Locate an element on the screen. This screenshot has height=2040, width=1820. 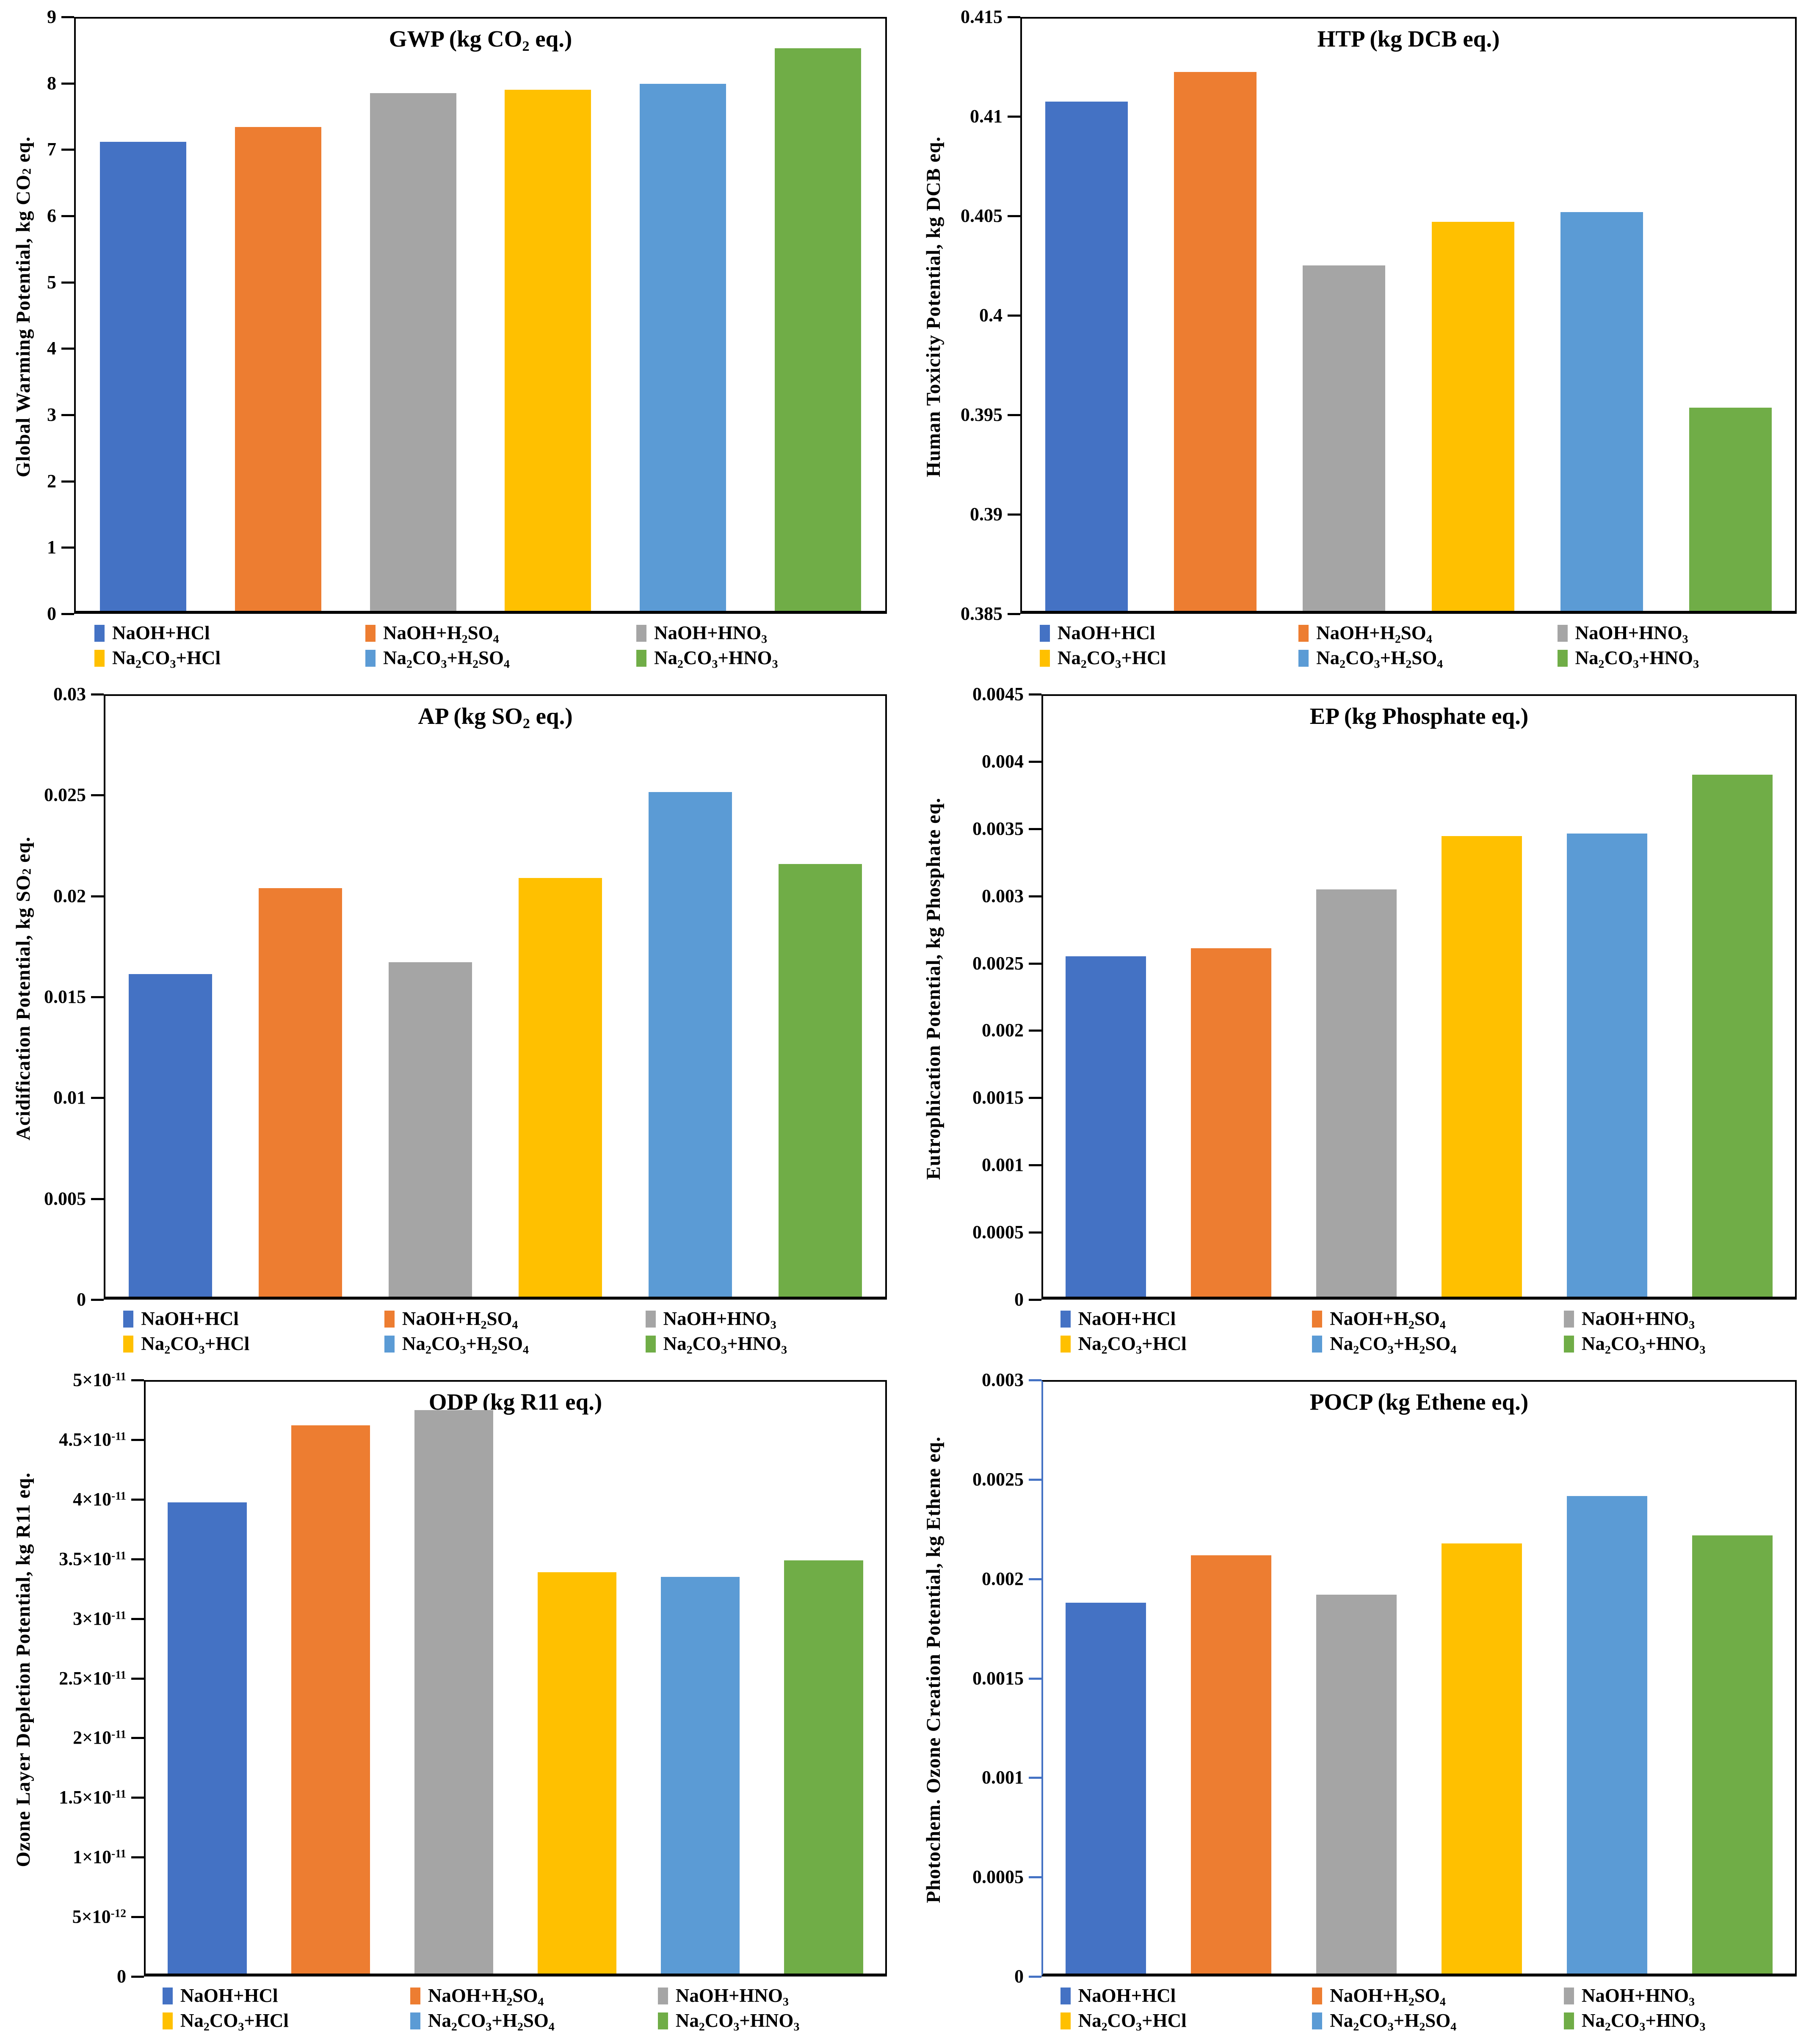
y-tick-label: 0.02 is located at coordinates (70, 896).